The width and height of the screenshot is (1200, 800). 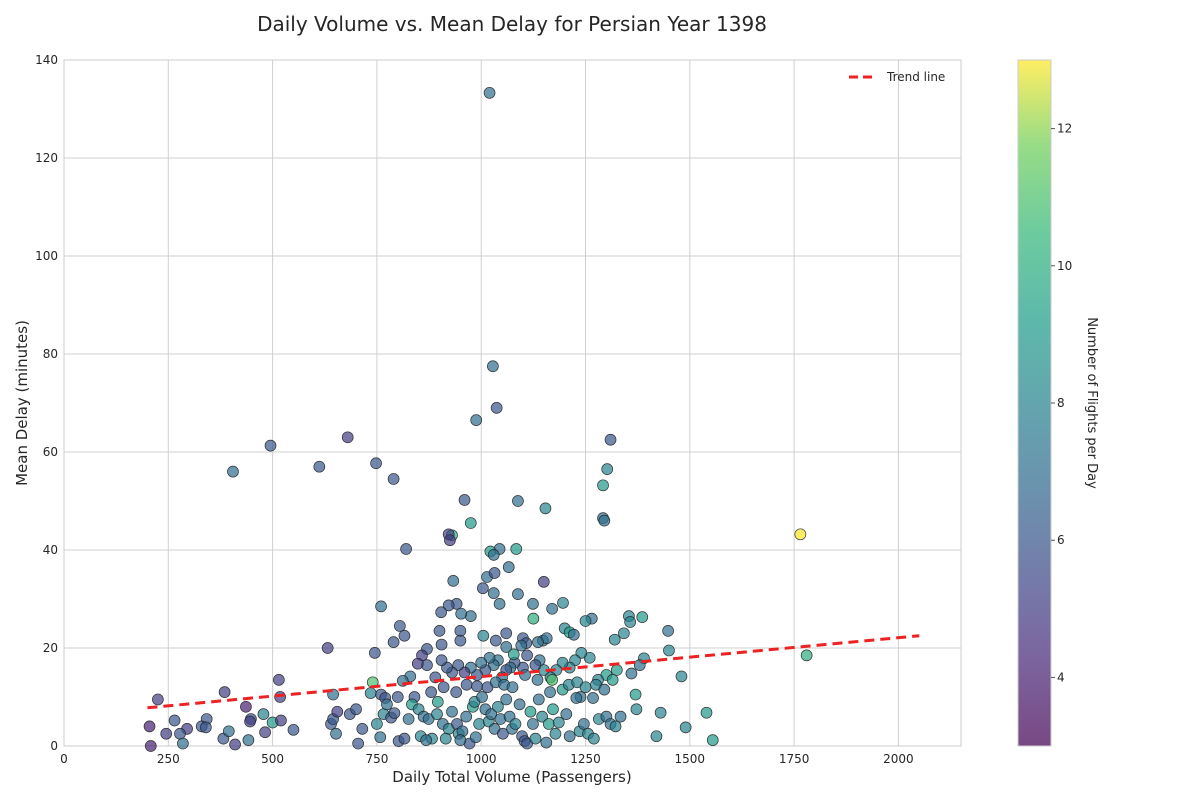 What do you see at coordinates (1061, 540) in the screenshot?
I see `colorbar-tick-label: 6` at bounding box center [1061, 540].